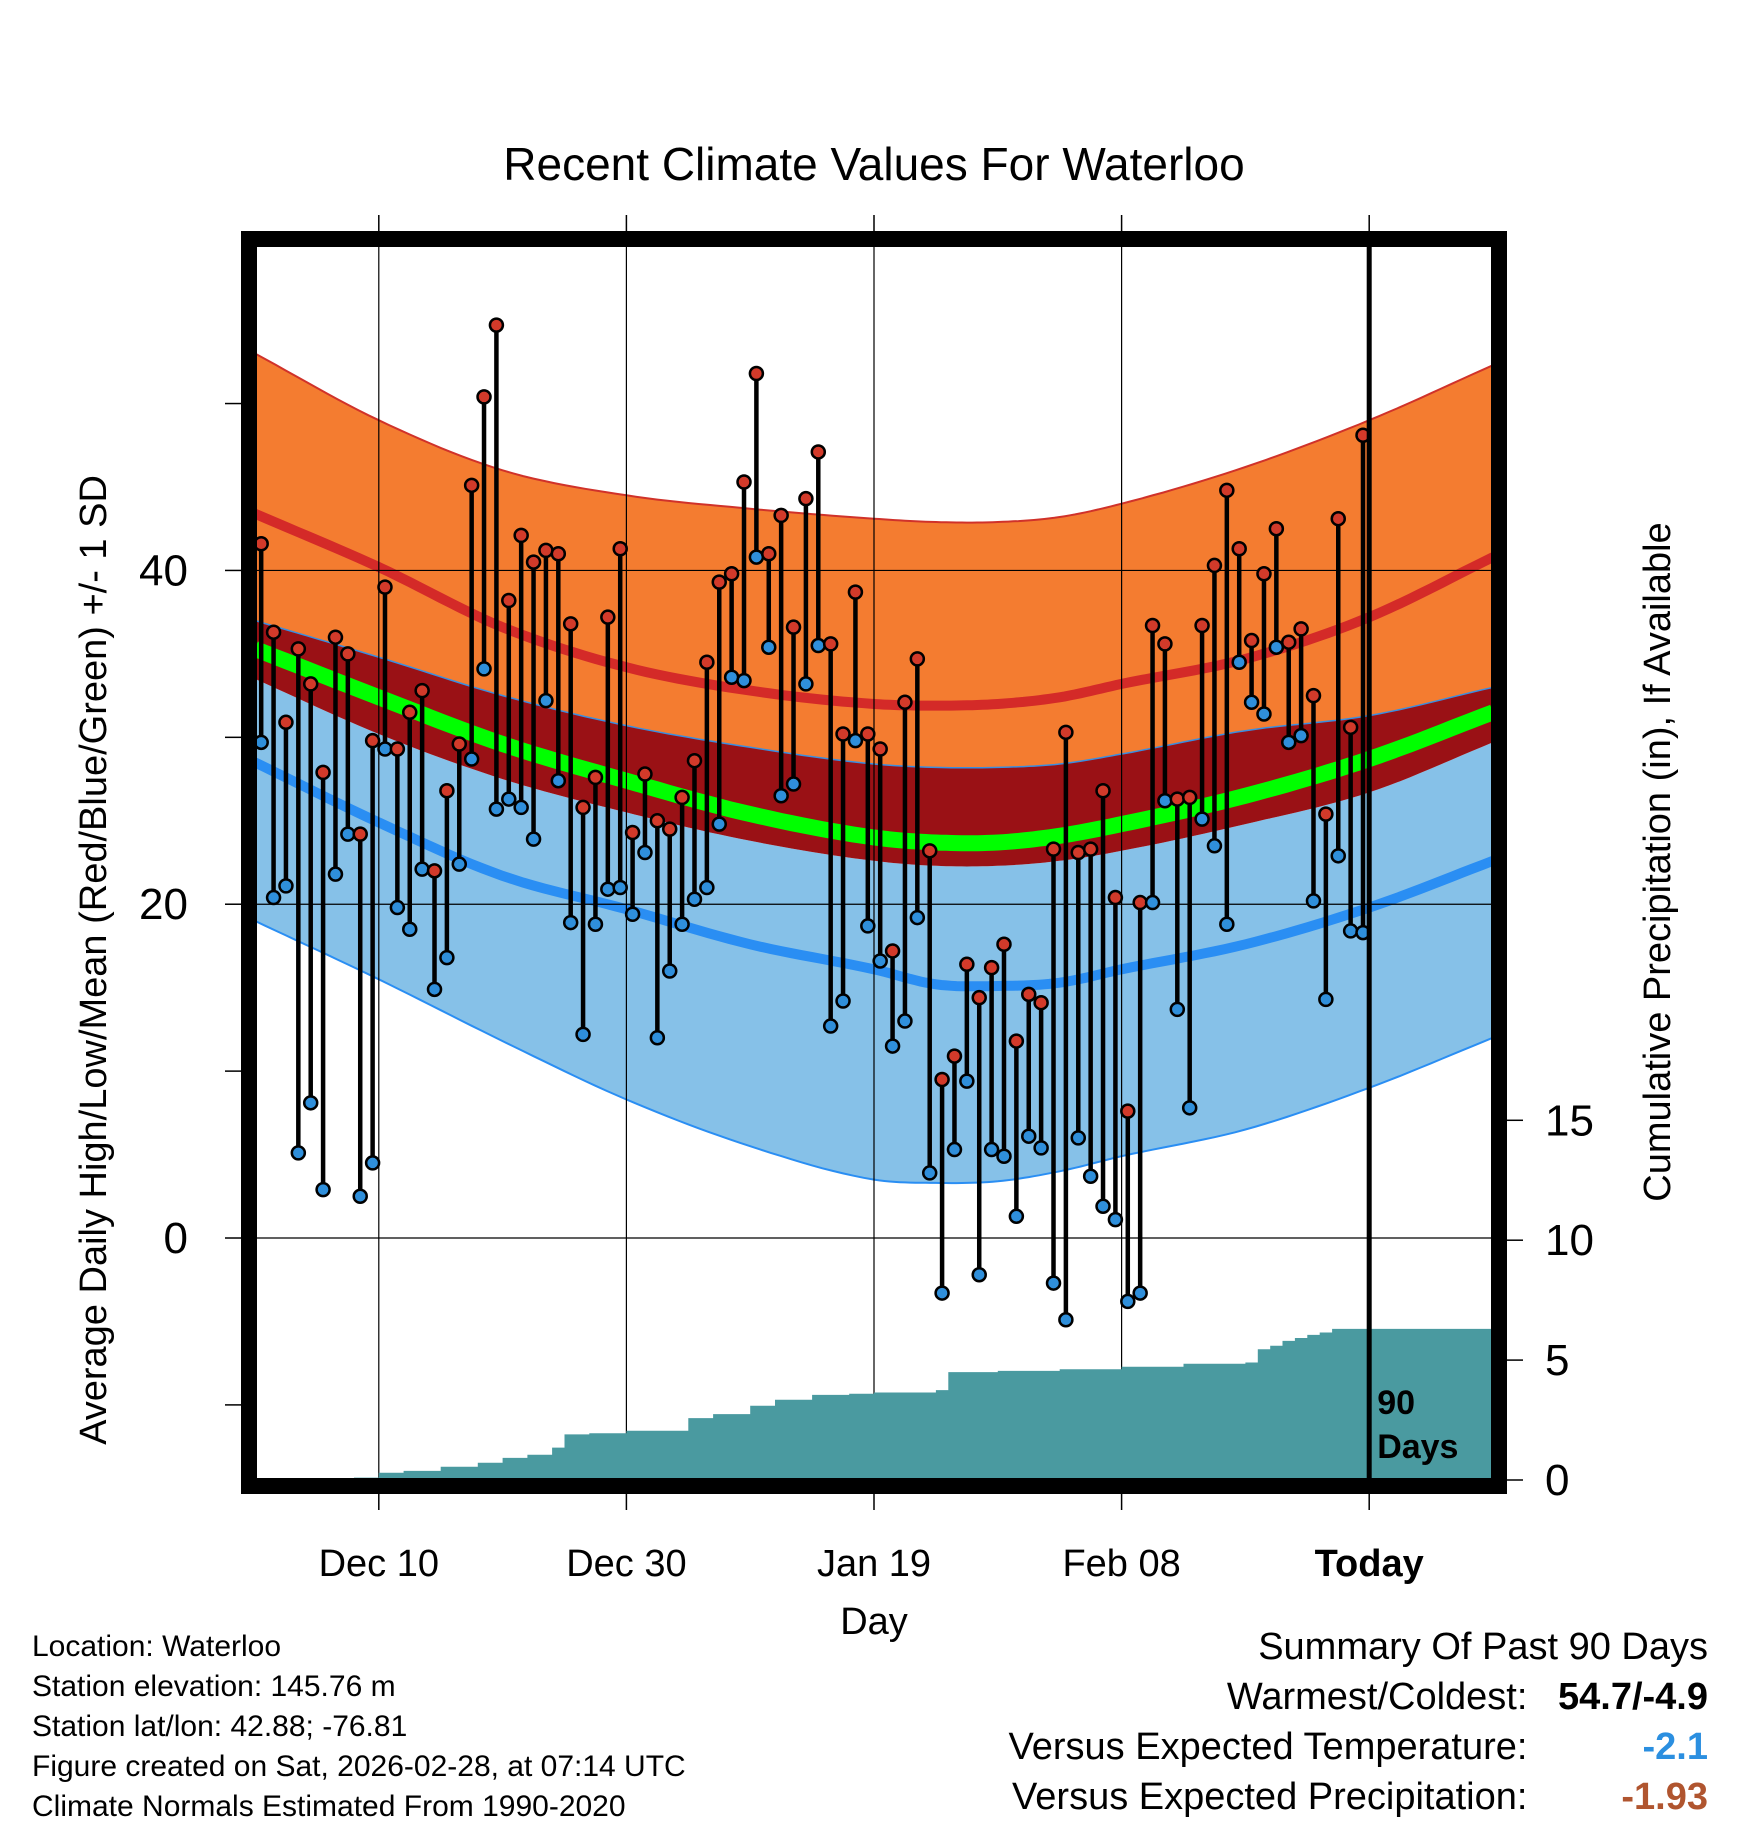  What do you see at coordinates (1358, 1697) in the screenshot?
I see `warmest-coldest-row: Warmest/Coldest: 54.7/-4.9` at bounding box center [1358, 1697].